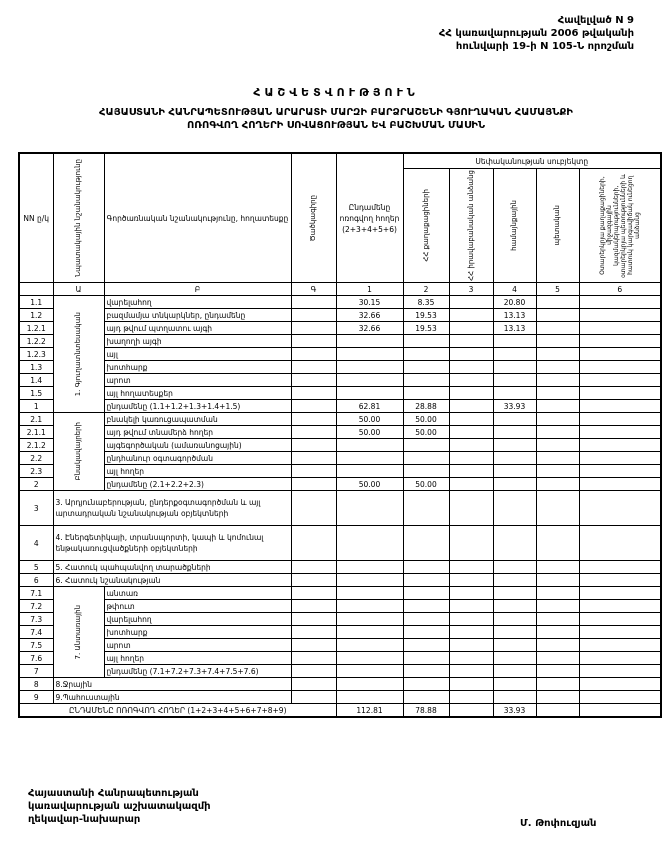  Describe the element at coordinates (36, 671) in the screenshot. I see `row-number: 7` at that location.